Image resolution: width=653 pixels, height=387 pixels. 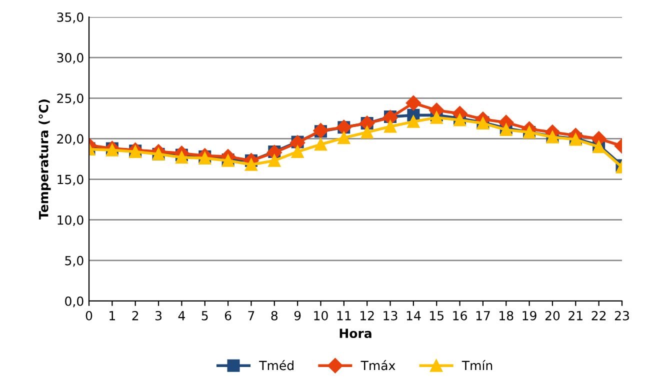 What do you see at coordinates (599, 315) in the screenshot?
I see `x-tick-label: 22` at bounding box center [599, 315].